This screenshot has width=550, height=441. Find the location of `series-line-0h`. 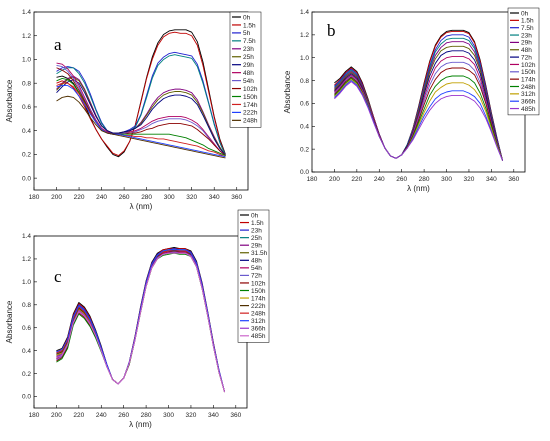

series-line-0h is located at coordinates (419, 95).